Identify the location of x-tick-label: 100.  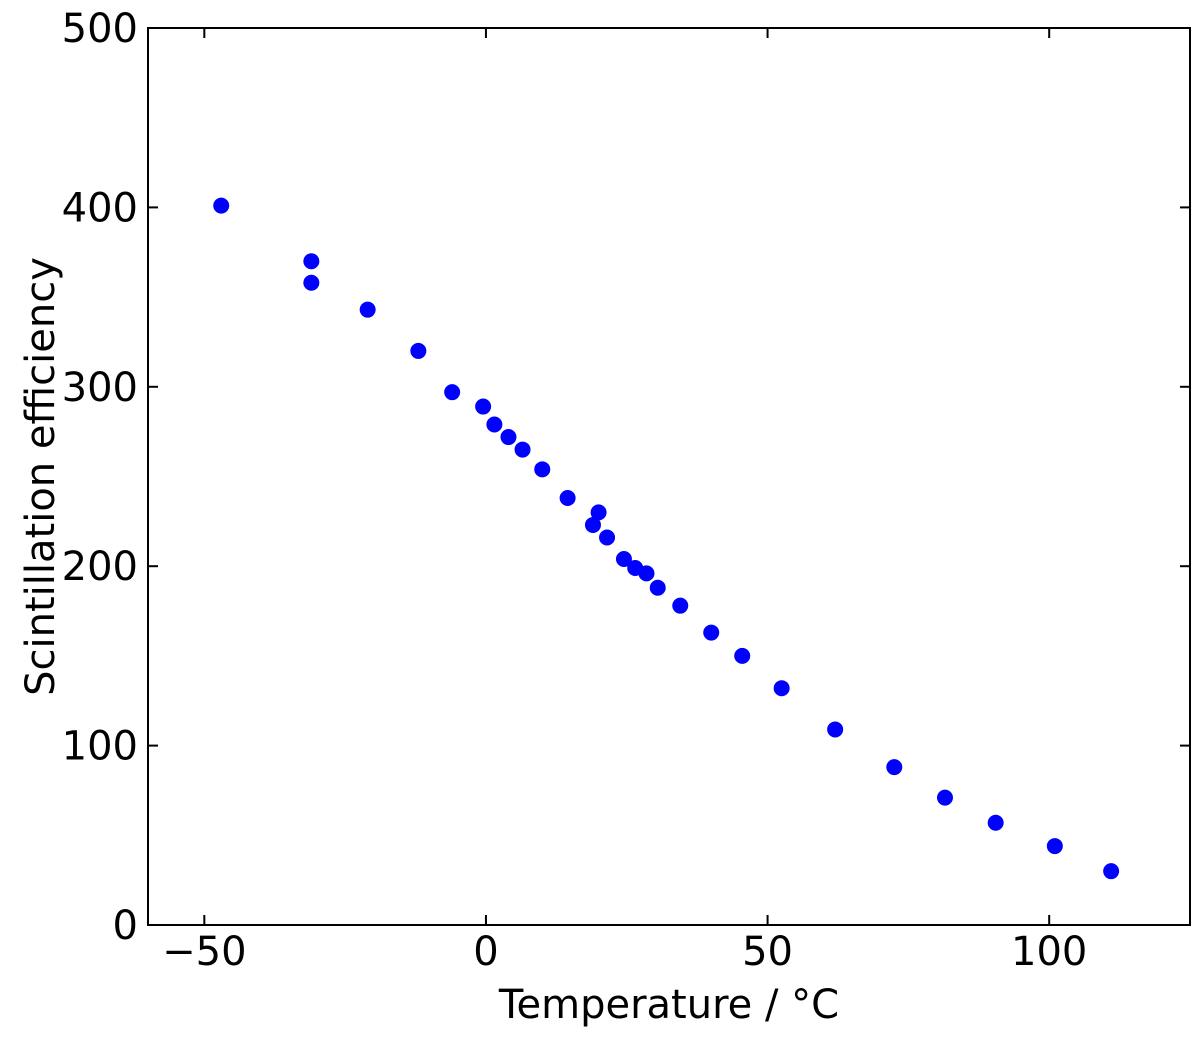
(1049, 952).